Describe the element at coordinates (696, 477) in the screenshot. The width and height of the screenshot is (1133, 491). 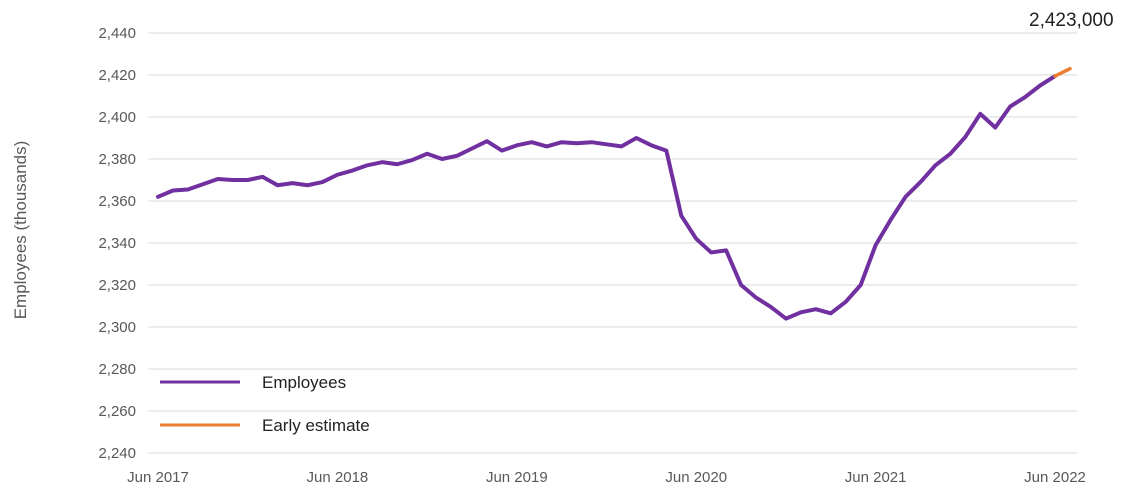
I see `x-tick-label: Jun 2020` at that location.